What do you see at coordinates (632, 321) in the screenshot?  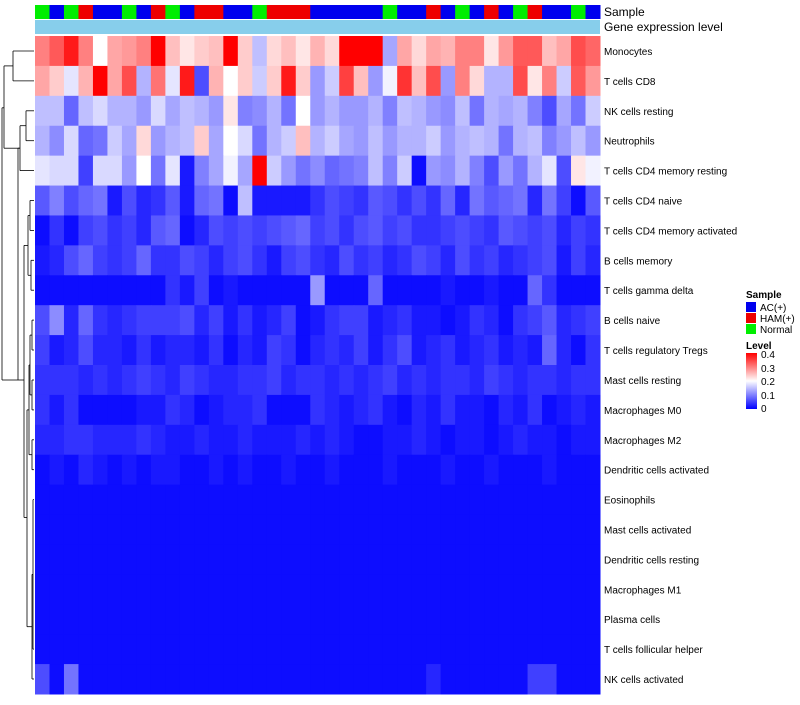 I see `row-label: B cells naive` at bounding box center [632, 321].